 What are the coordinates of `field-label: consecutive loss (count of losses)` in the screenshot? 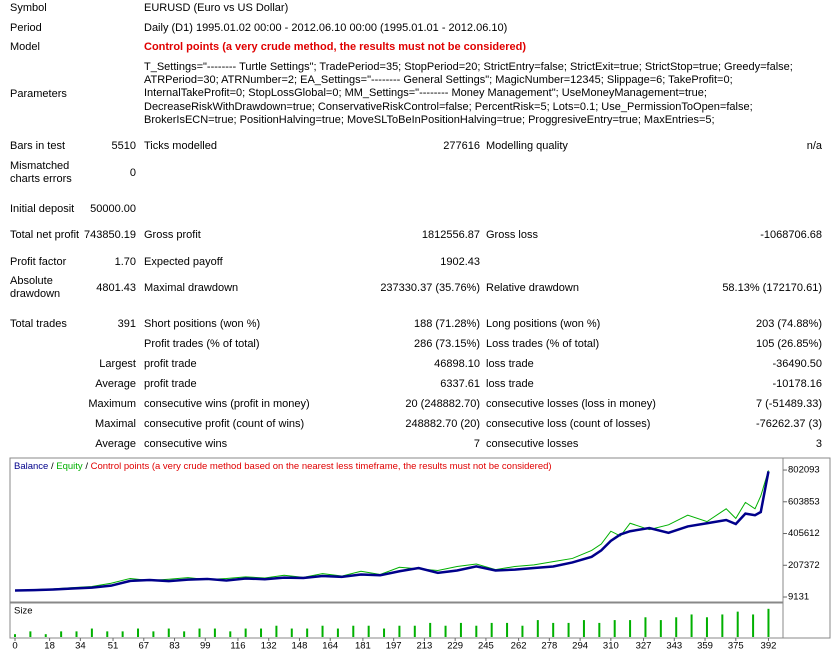 It's located at (568, 423).